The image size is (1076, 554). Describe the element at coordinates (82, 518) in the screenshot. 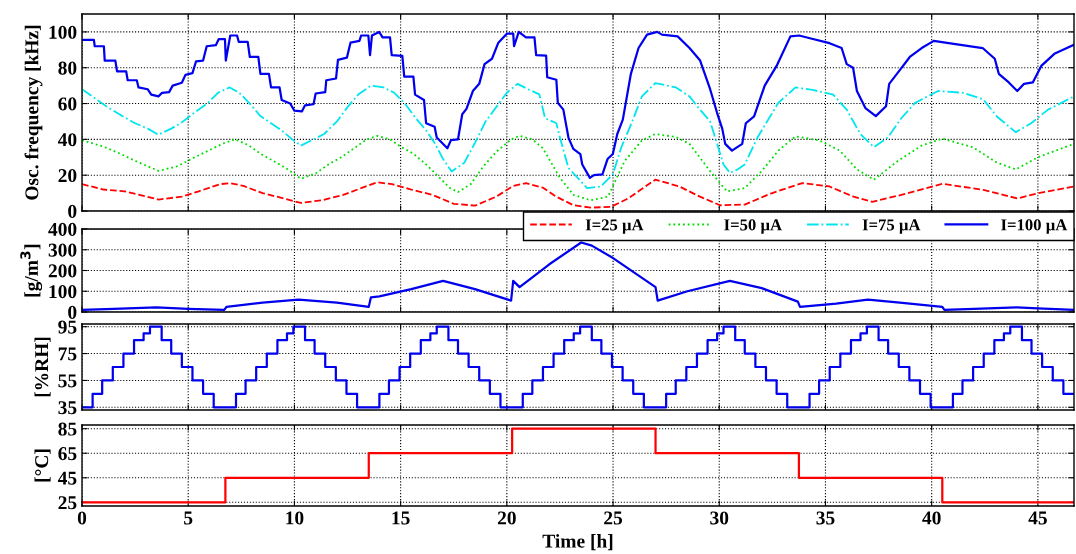

I see `x-tick-label: 0` at that location.